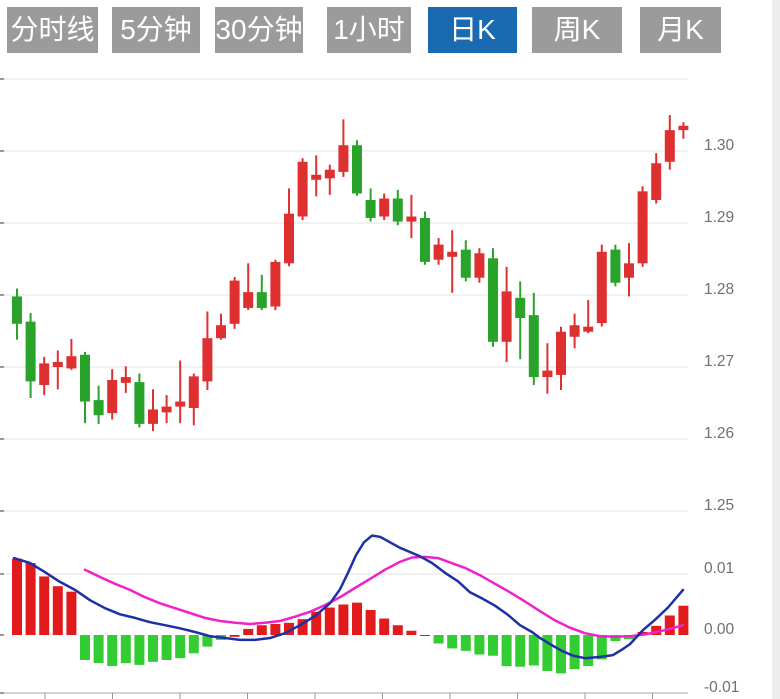  What do you see at coordinates (719, 629) in the screenshot?
I see `macd-axis-label: 0.00` at bounding box center [719, 629].